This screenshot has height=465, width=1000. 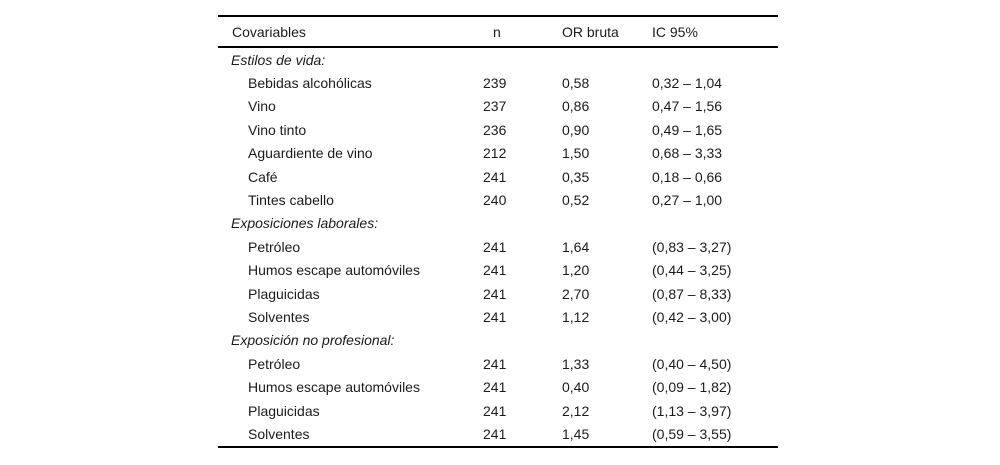 What do you see at coordinates (692, 410) in the screenshot?
I see `ic-95-cell: (1,13 – 3,97)` at bounding box center [692, 410].